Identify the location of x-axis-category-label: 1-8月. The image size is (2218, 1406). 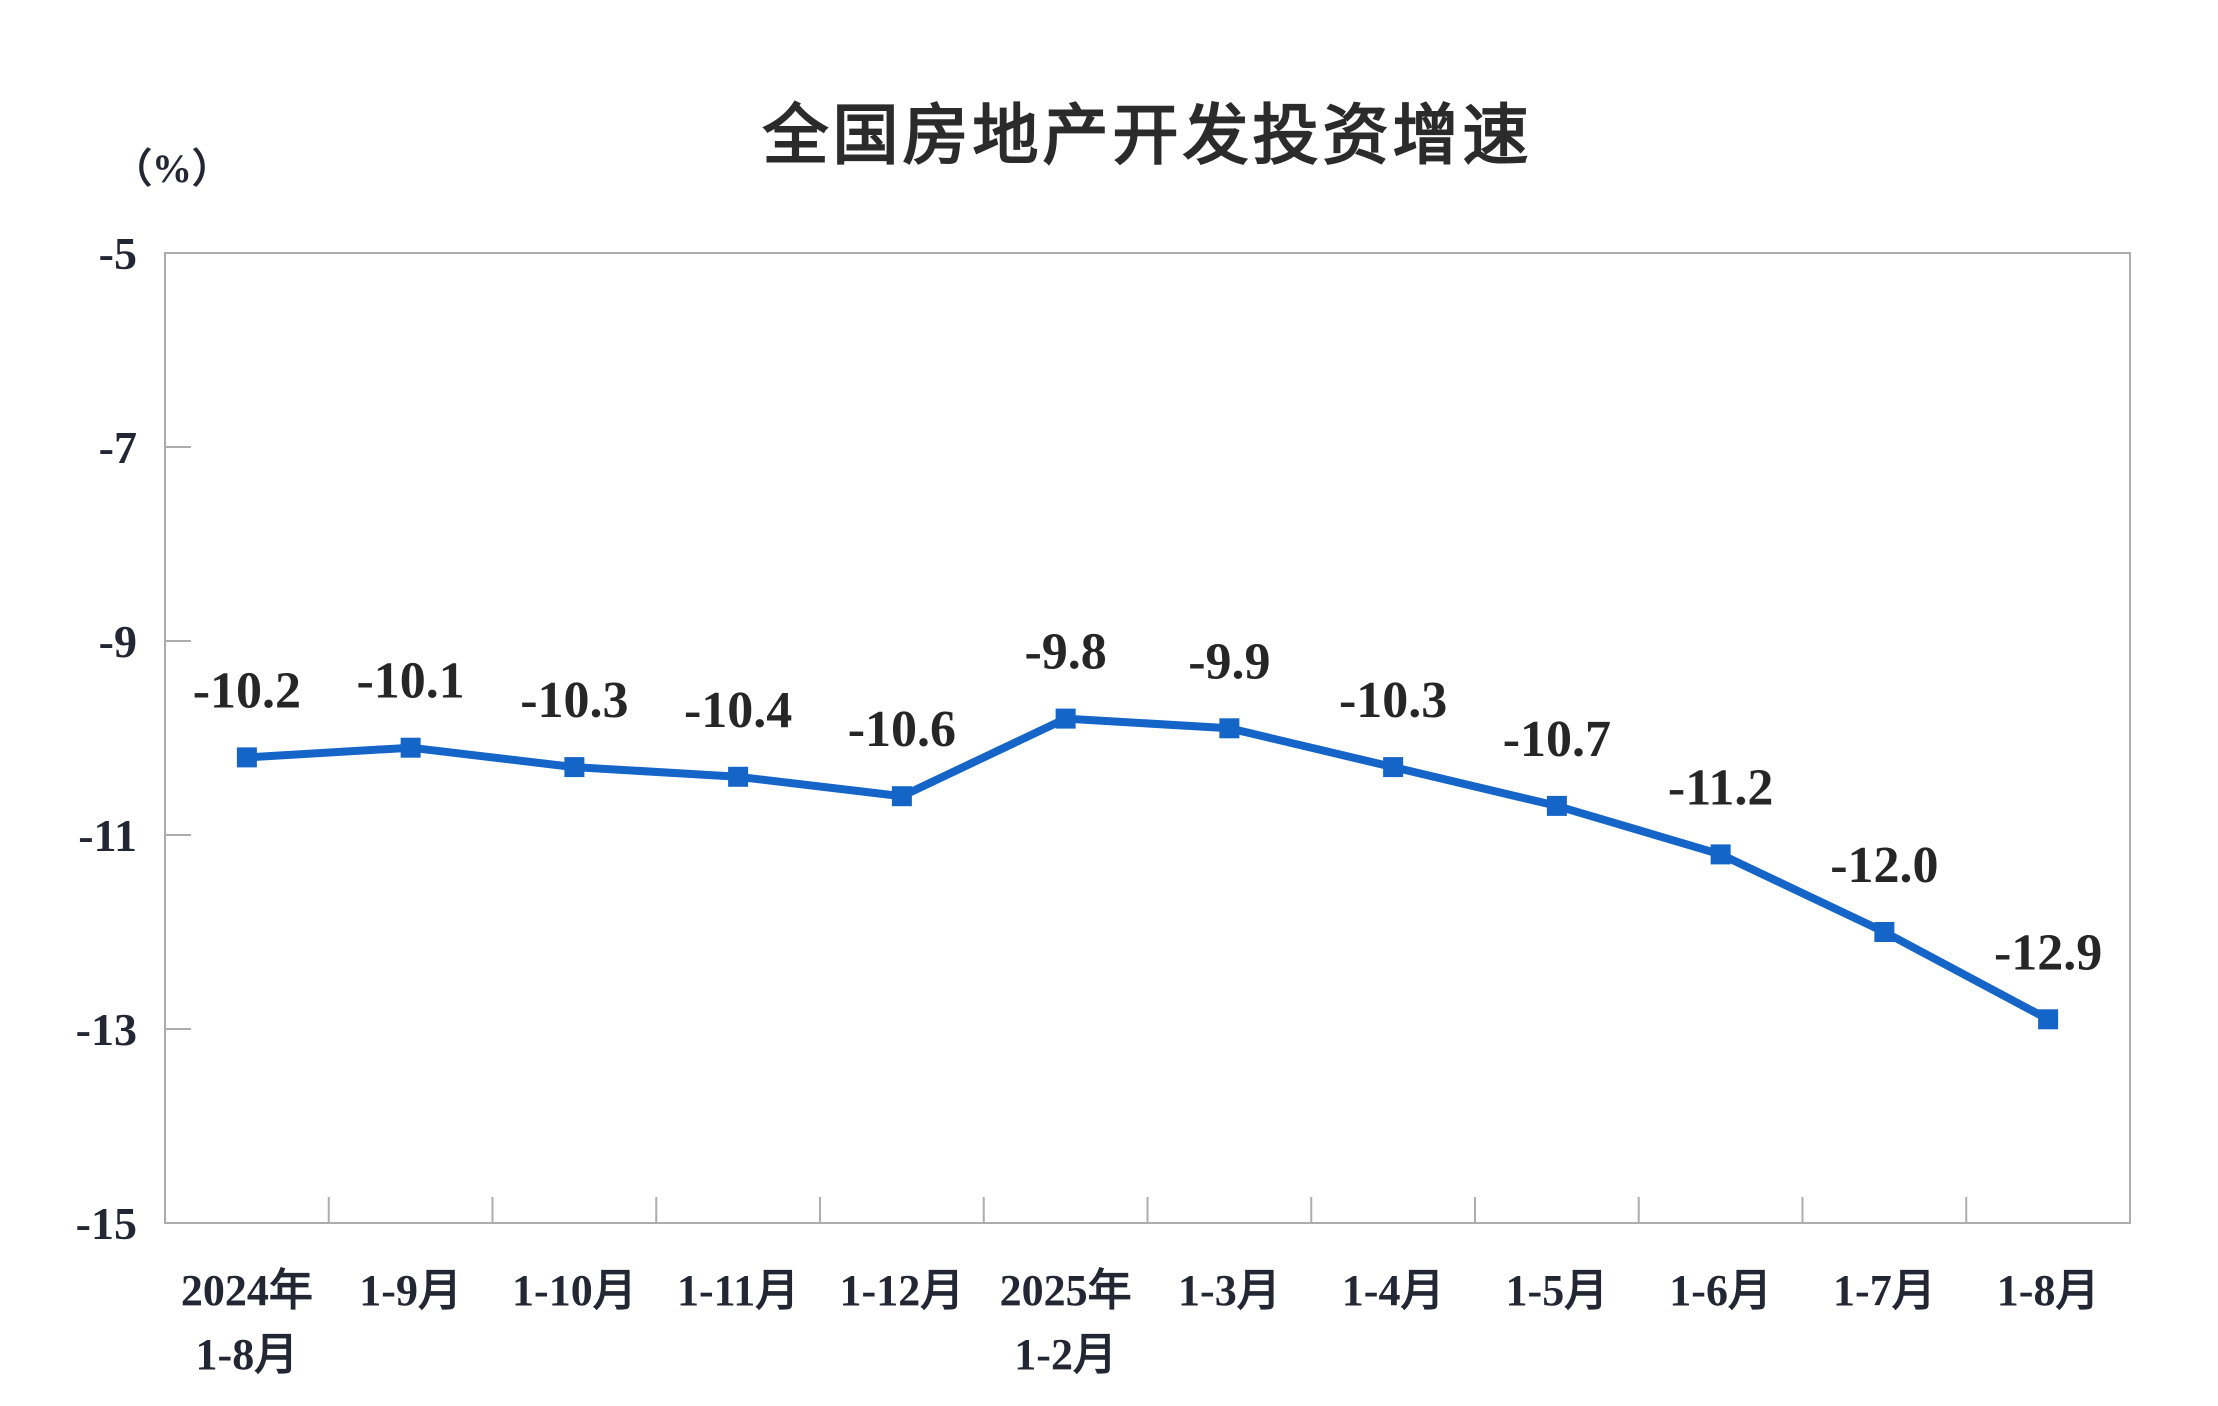
(2048, 1290).